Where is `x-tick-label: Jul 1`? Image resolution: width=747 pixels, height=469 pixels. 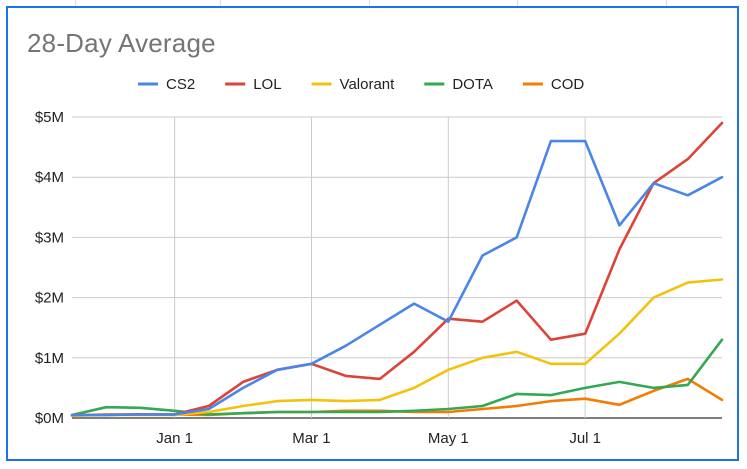 x-tick-label: Jul 1 is located at coordinates (585, 438).